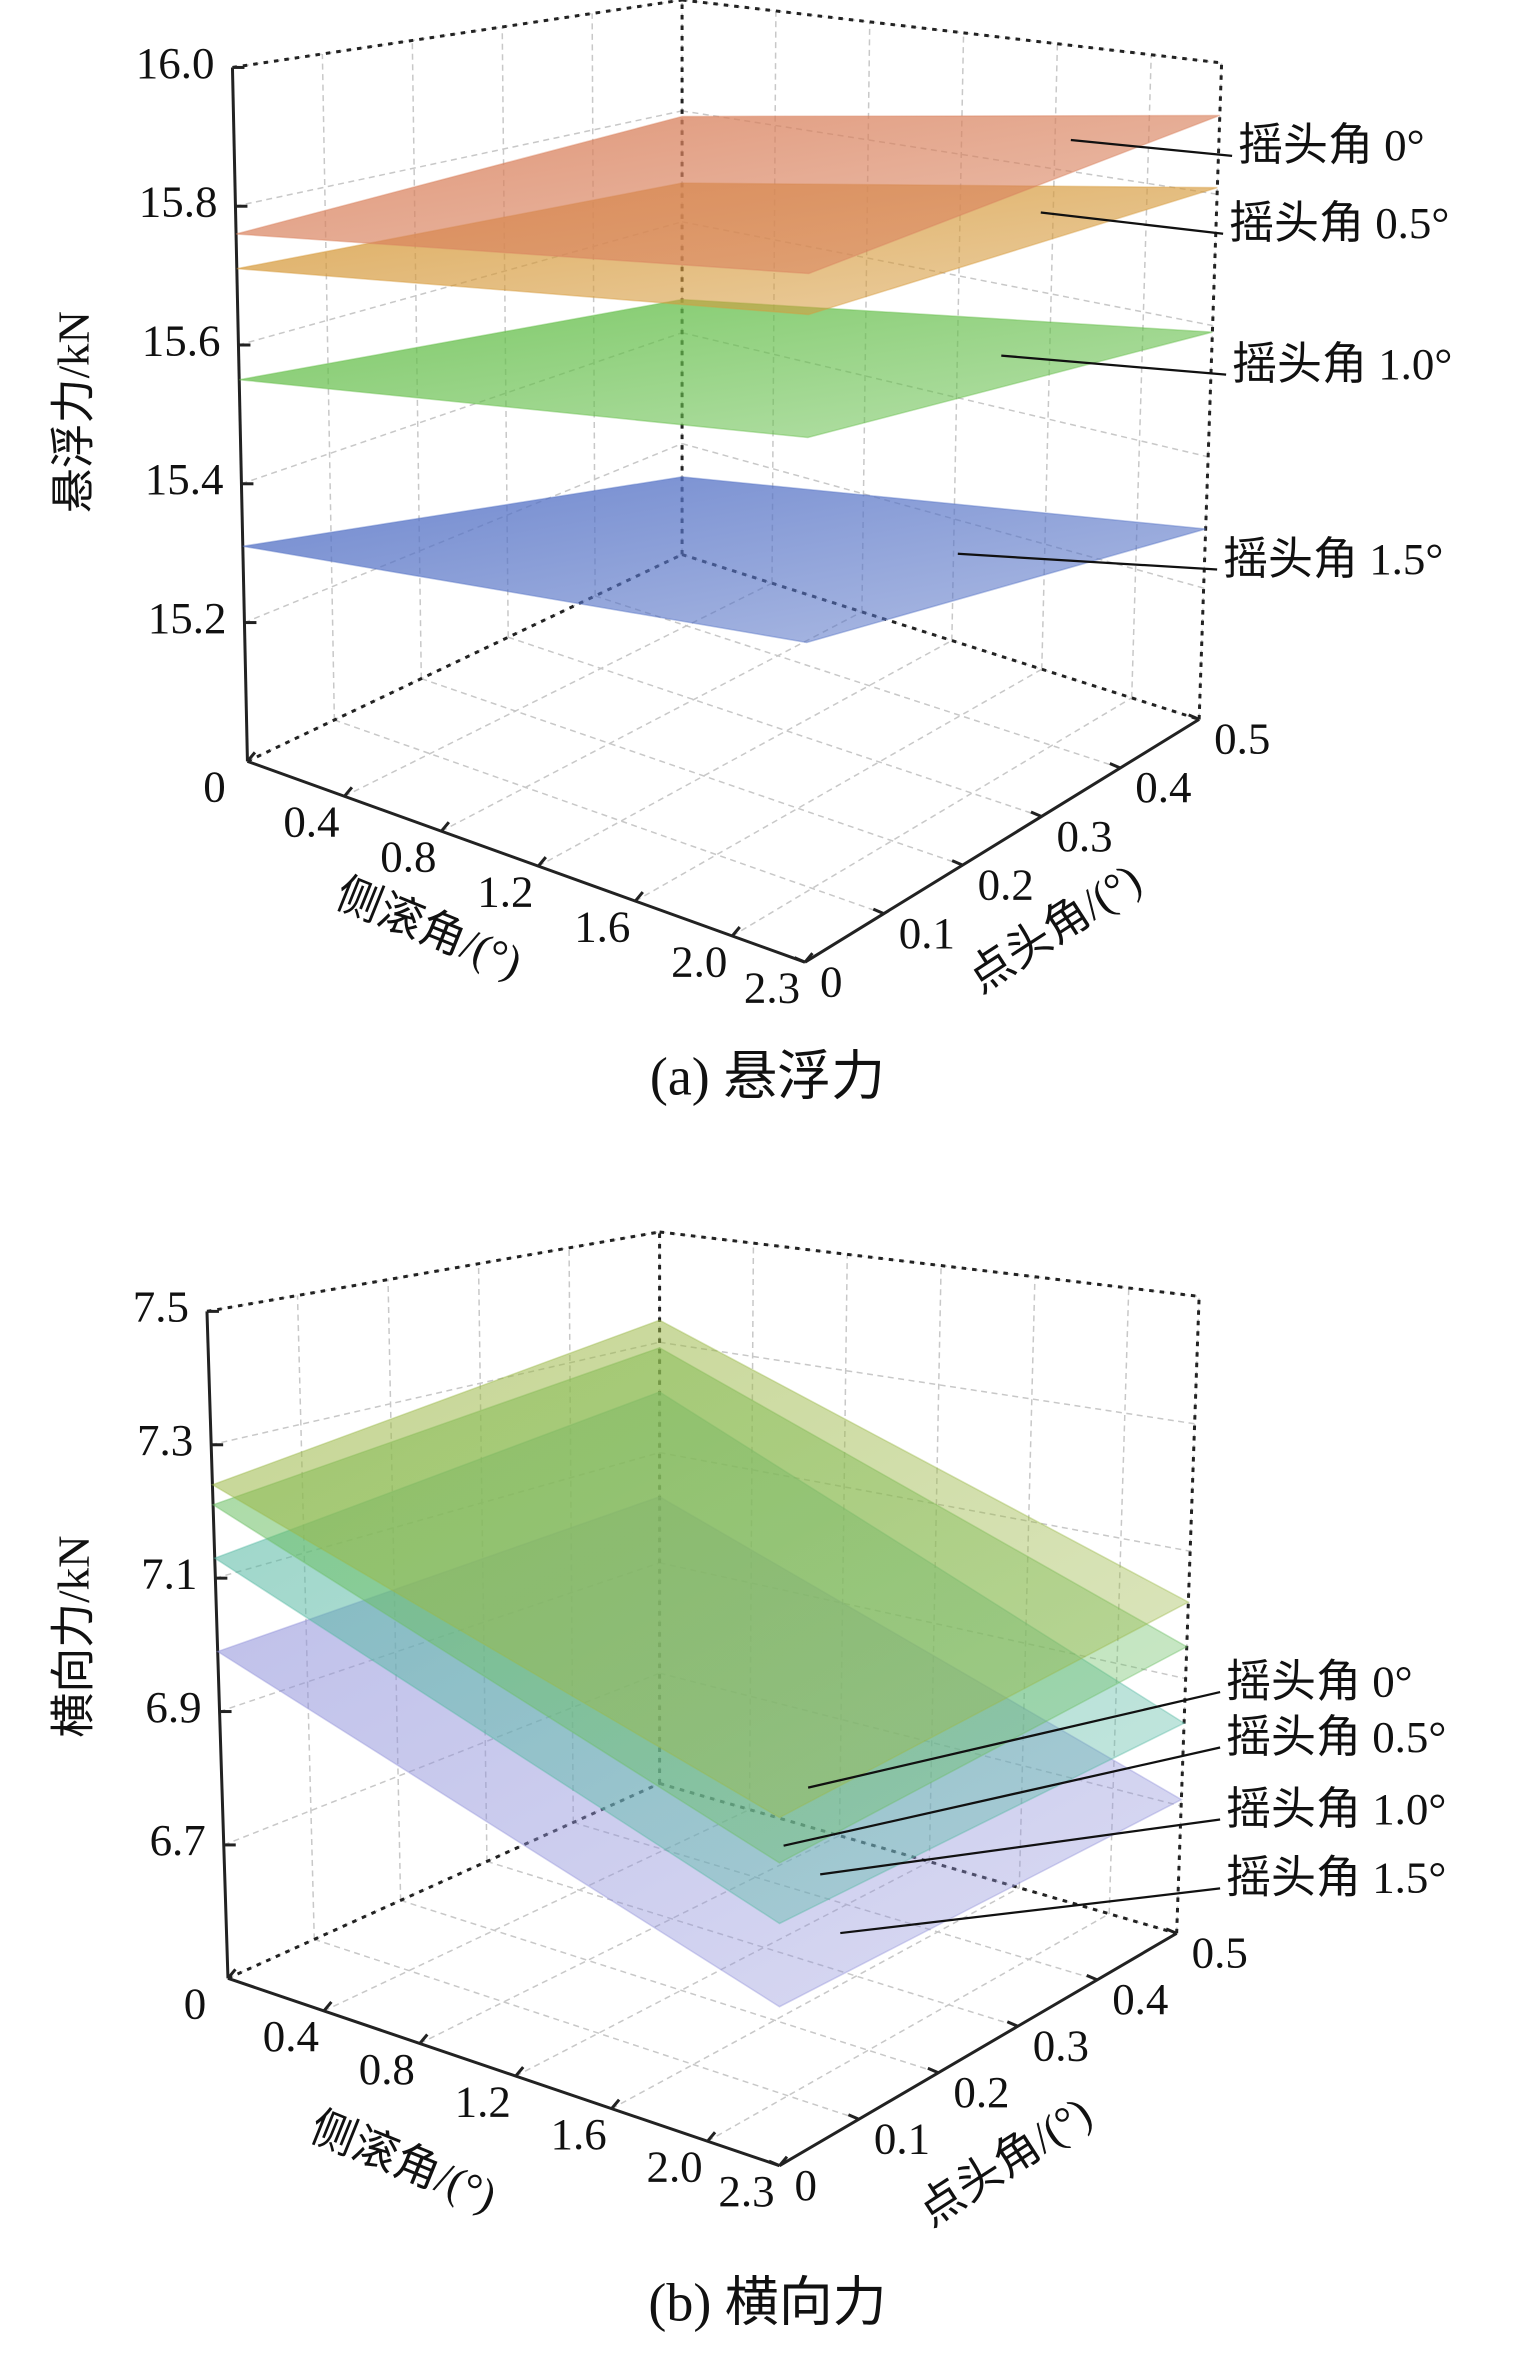 This screenshot has height=2356, width=1535. What do you see at coordinates (175, 63) in the screenshot?
I see `z-tick-label: 16.0` at bounding box center [175, 63].